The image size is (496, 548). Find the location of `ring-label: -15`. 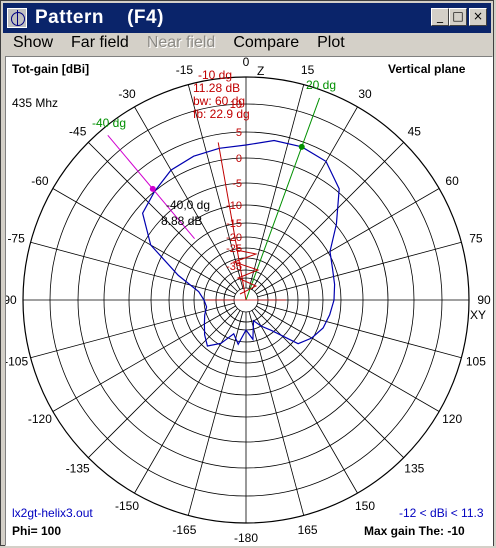

ring-label: -15 is located at coordinates (234, 224).